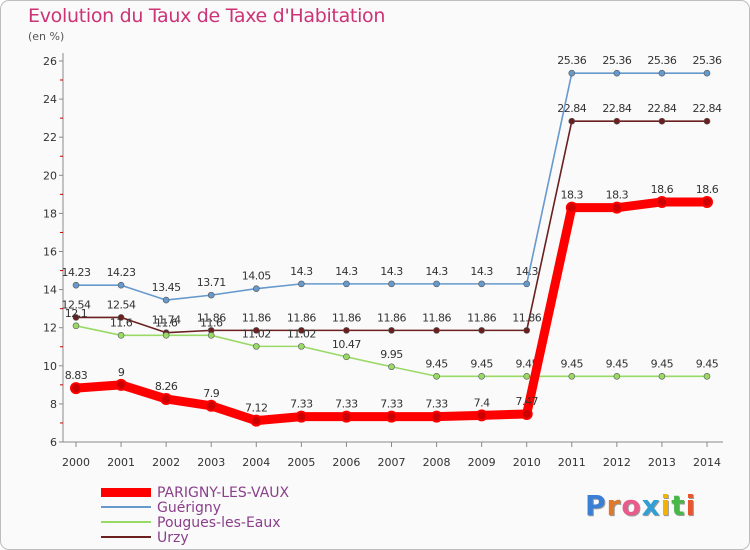  What do you see at coordinates (391, 354) in the screenshot?
I see `data-label-pougues-les-eaux: 9.95` at bounding box center [391, 354].